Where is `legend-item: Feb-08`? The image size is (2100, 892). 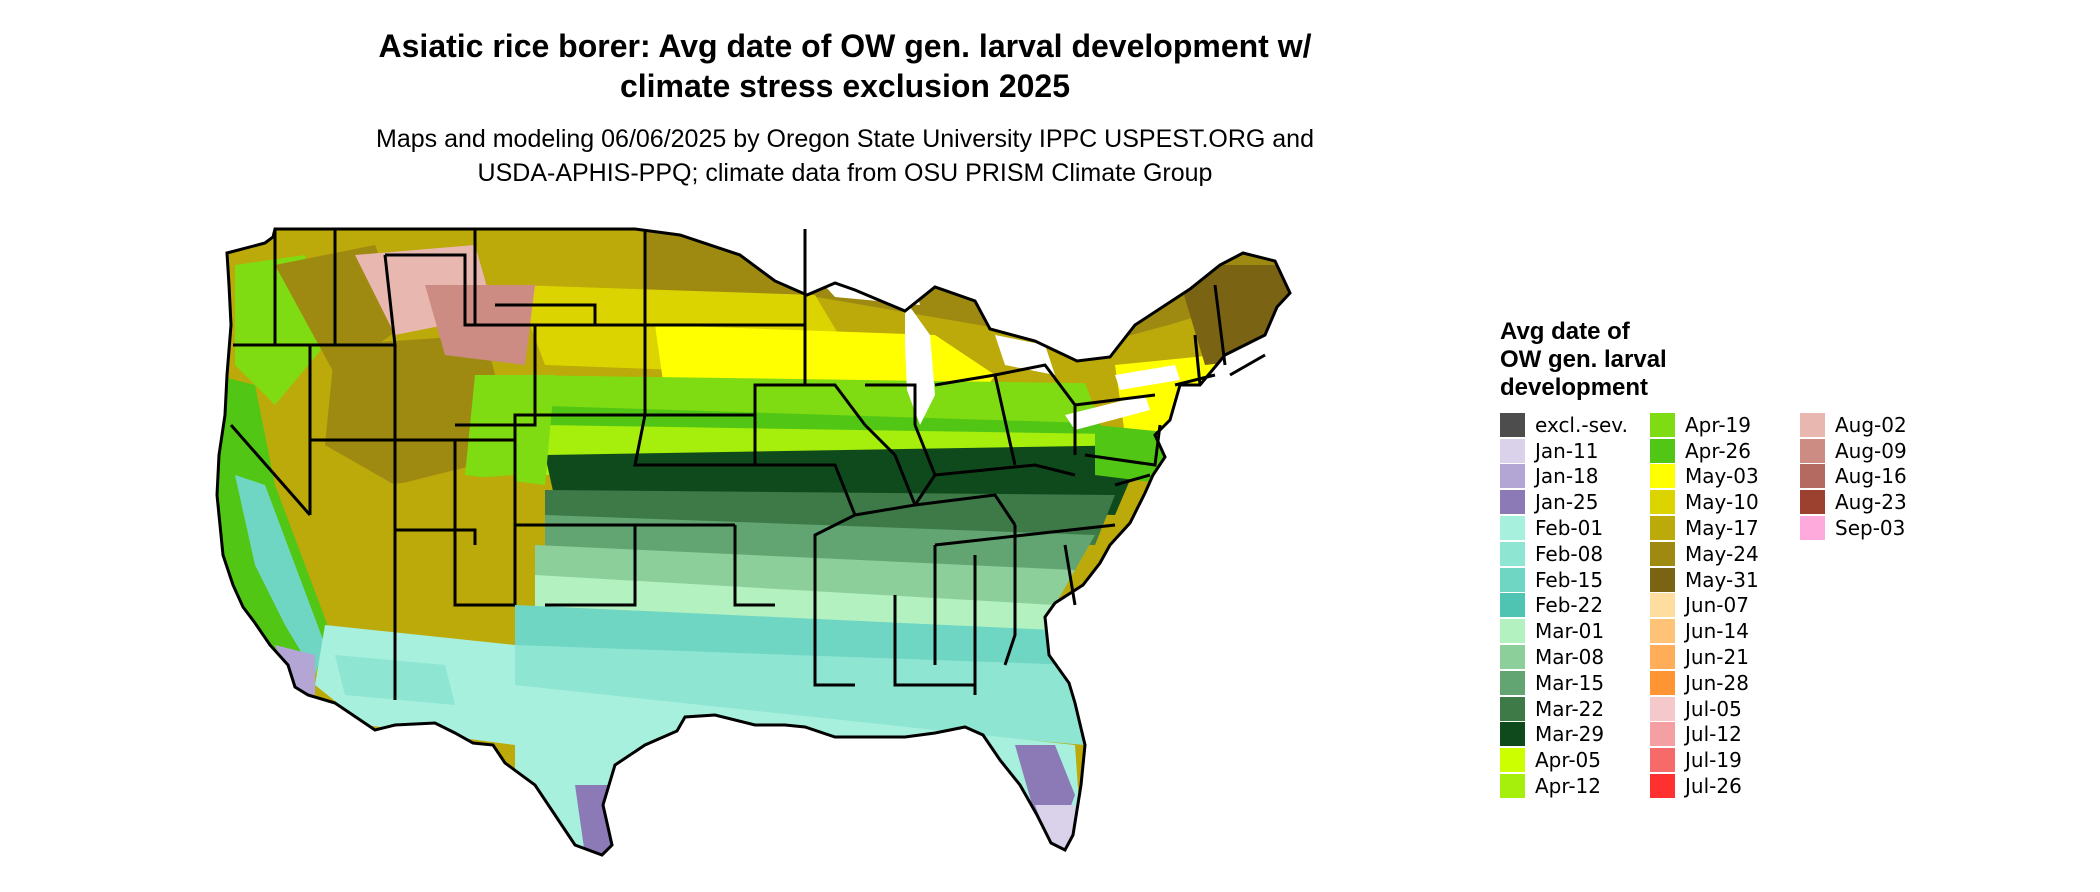
legend-item: Feb-08 is located at coordinates (1575, 554).